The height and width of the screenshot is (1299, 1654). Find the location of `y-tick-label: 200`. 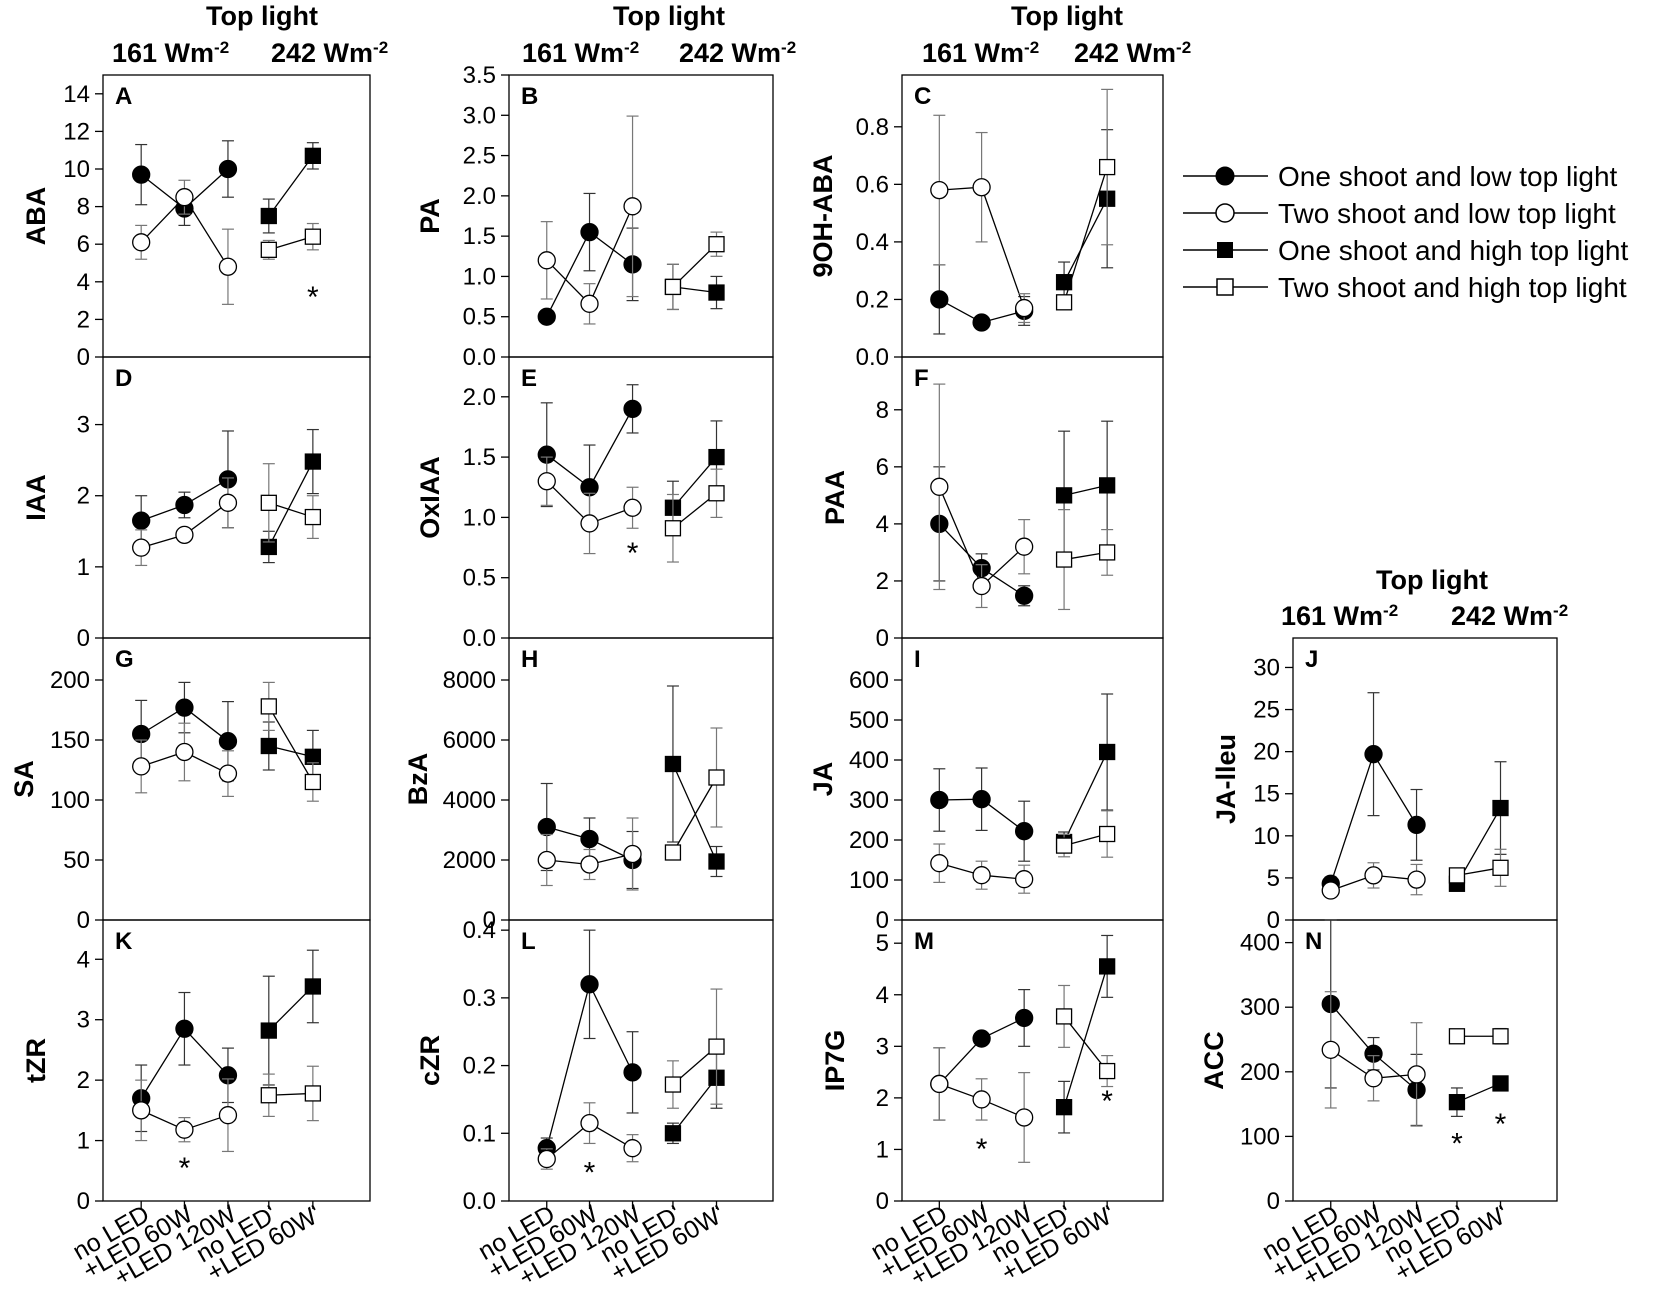

y-tick-label: 200 is located at coordinates (70, 680).